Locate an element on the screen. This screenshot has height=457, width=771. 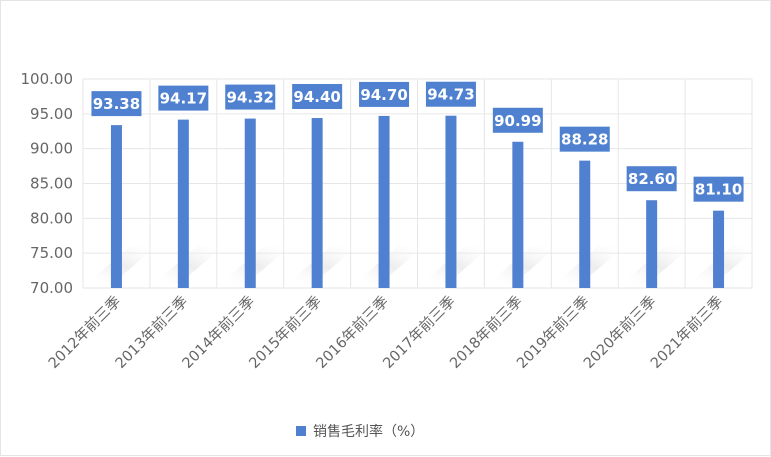
y-axis-ticks: 70.00 75.00 80.00 85.00 90.00 95.00 100.00 is located at coordinates (47, 183).